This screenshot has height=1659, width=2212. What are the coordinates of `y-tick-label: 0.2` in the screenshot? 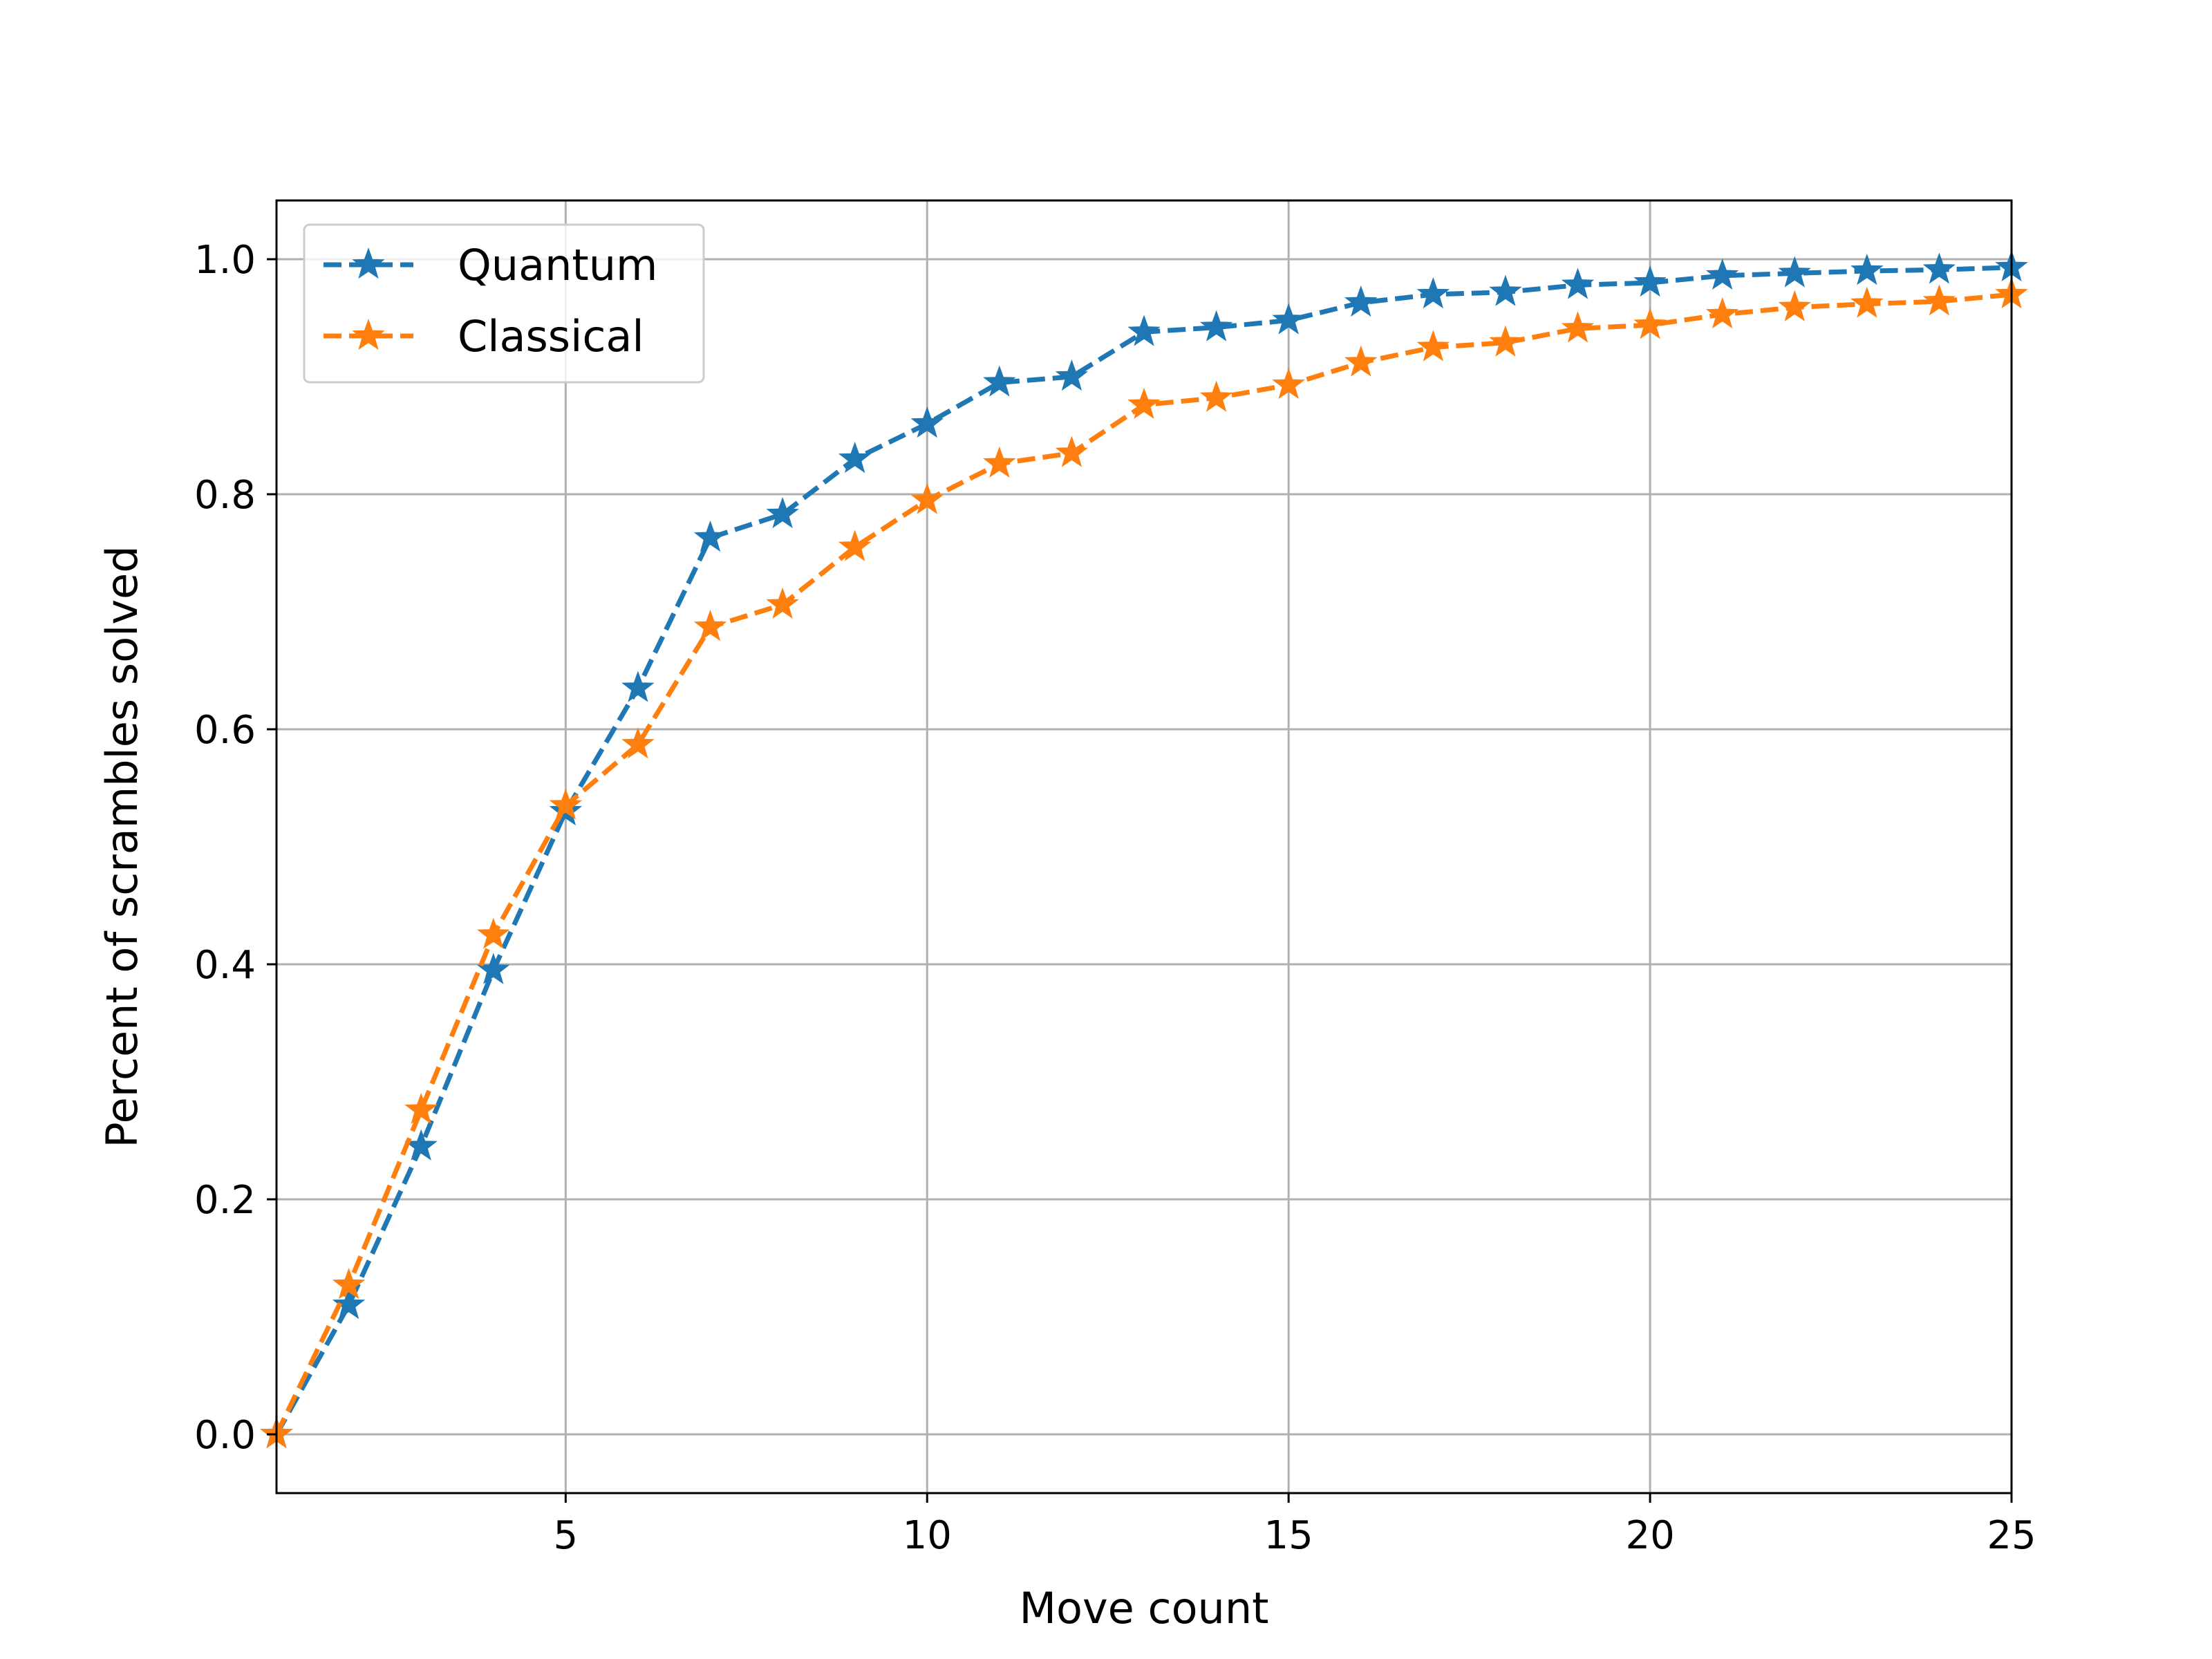 It's located at (225, 1200).